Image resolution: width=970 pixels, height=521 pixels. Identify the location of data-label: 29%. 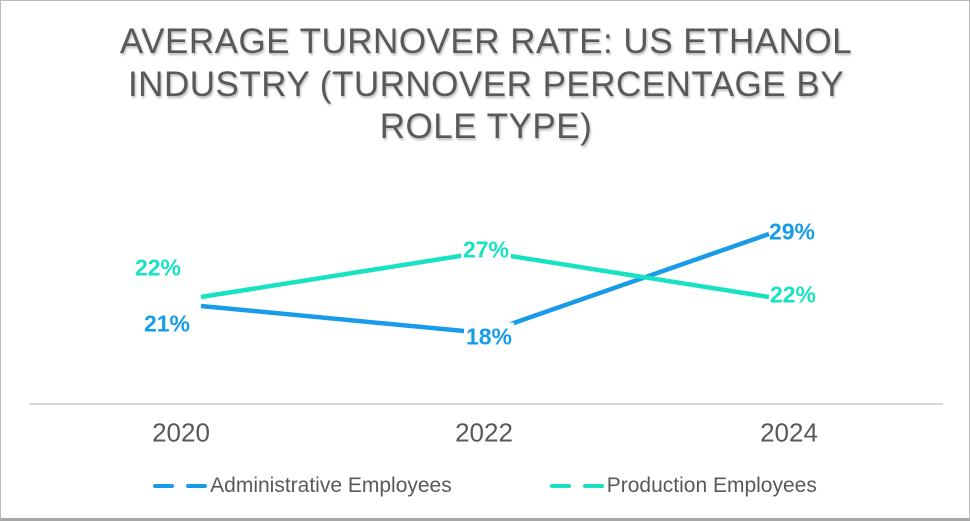
(792, 231).